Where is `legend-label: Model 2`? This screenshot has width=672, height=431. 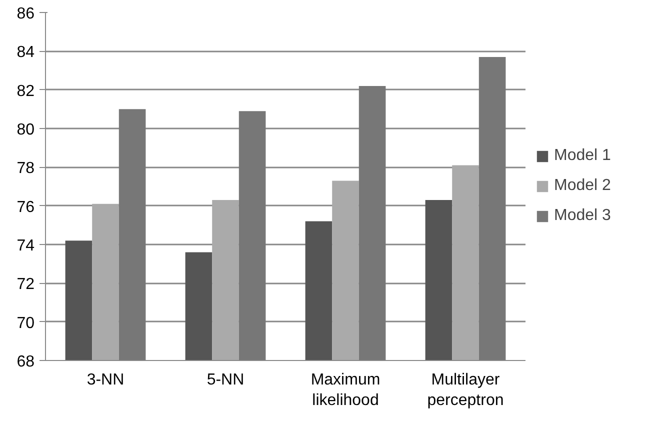
legend-label: Model 2 is located at coordinates (582, 186).